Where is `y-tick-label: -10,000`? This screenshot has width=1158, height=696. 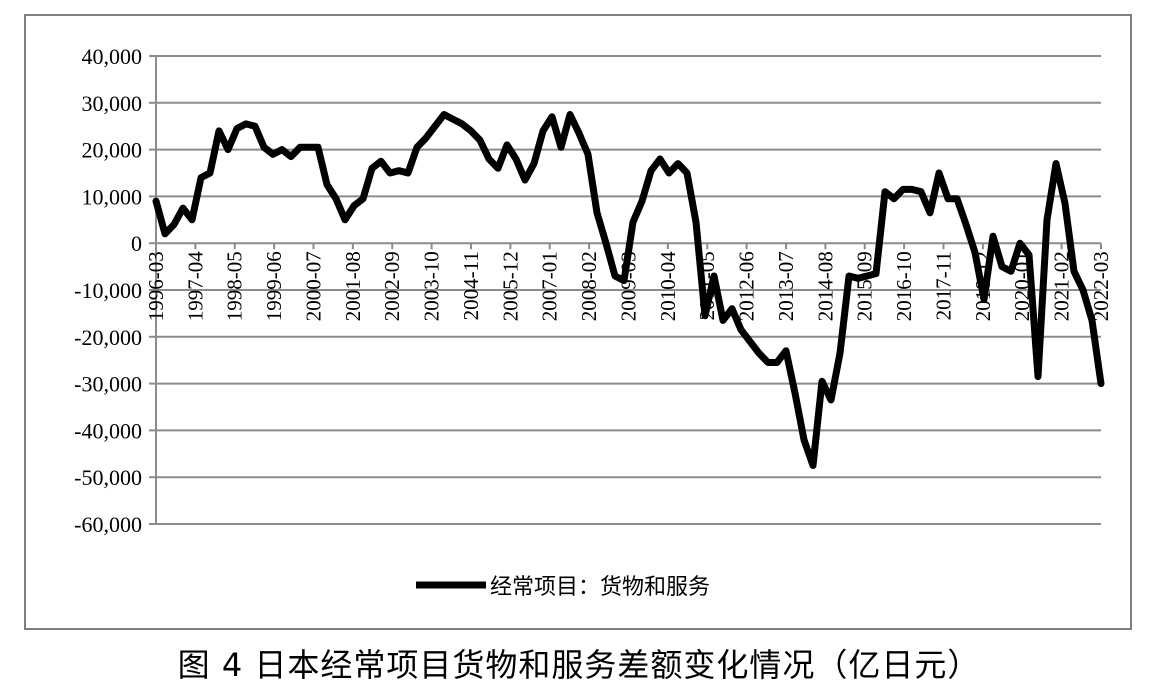
y-tick-label: -10,000 is located at coordinates (108, 290).